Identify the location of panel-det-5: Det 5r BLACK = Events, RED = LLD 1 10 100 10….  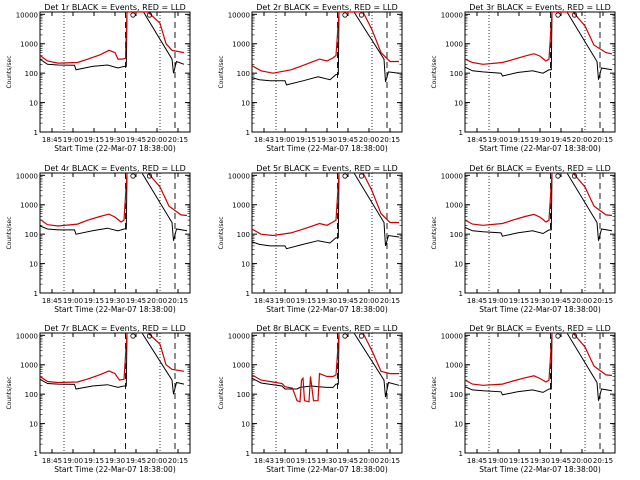
(310, 239).